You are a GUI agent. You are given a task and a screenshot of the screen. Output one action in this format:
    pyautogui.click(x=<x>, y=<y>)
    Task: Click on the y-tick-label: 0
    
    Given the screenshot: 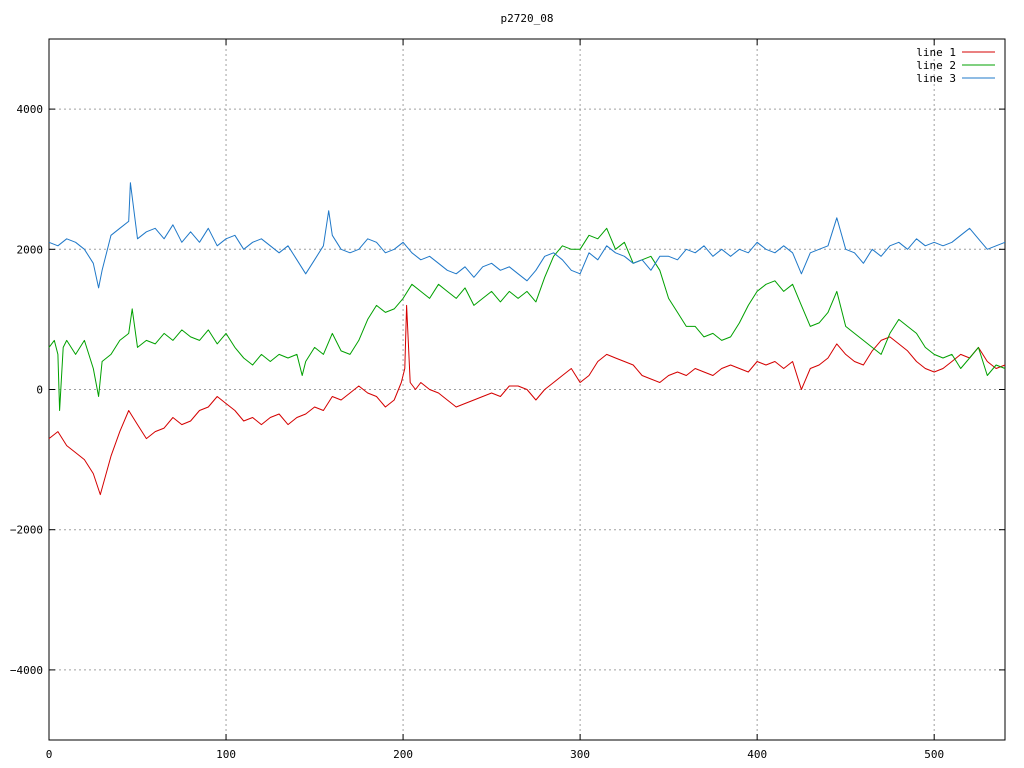 What is the action you would take?
    pyautogui.click(x=39, y=390)
    